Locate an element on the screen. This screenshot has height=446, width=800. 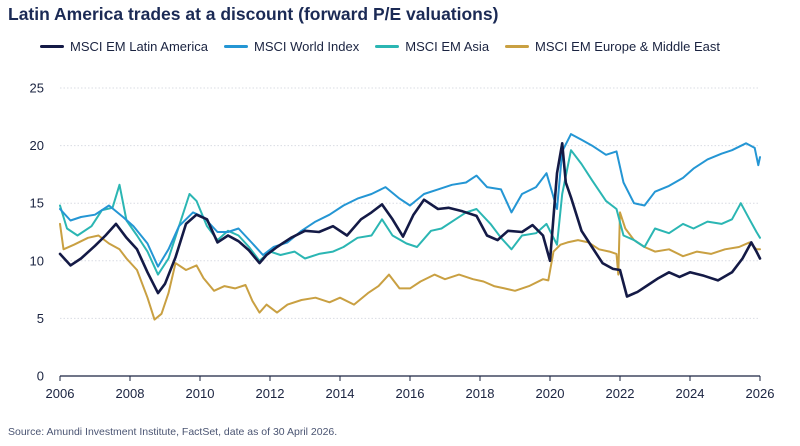
x-tick-label: 2026 is located at coordinates (760, 393).